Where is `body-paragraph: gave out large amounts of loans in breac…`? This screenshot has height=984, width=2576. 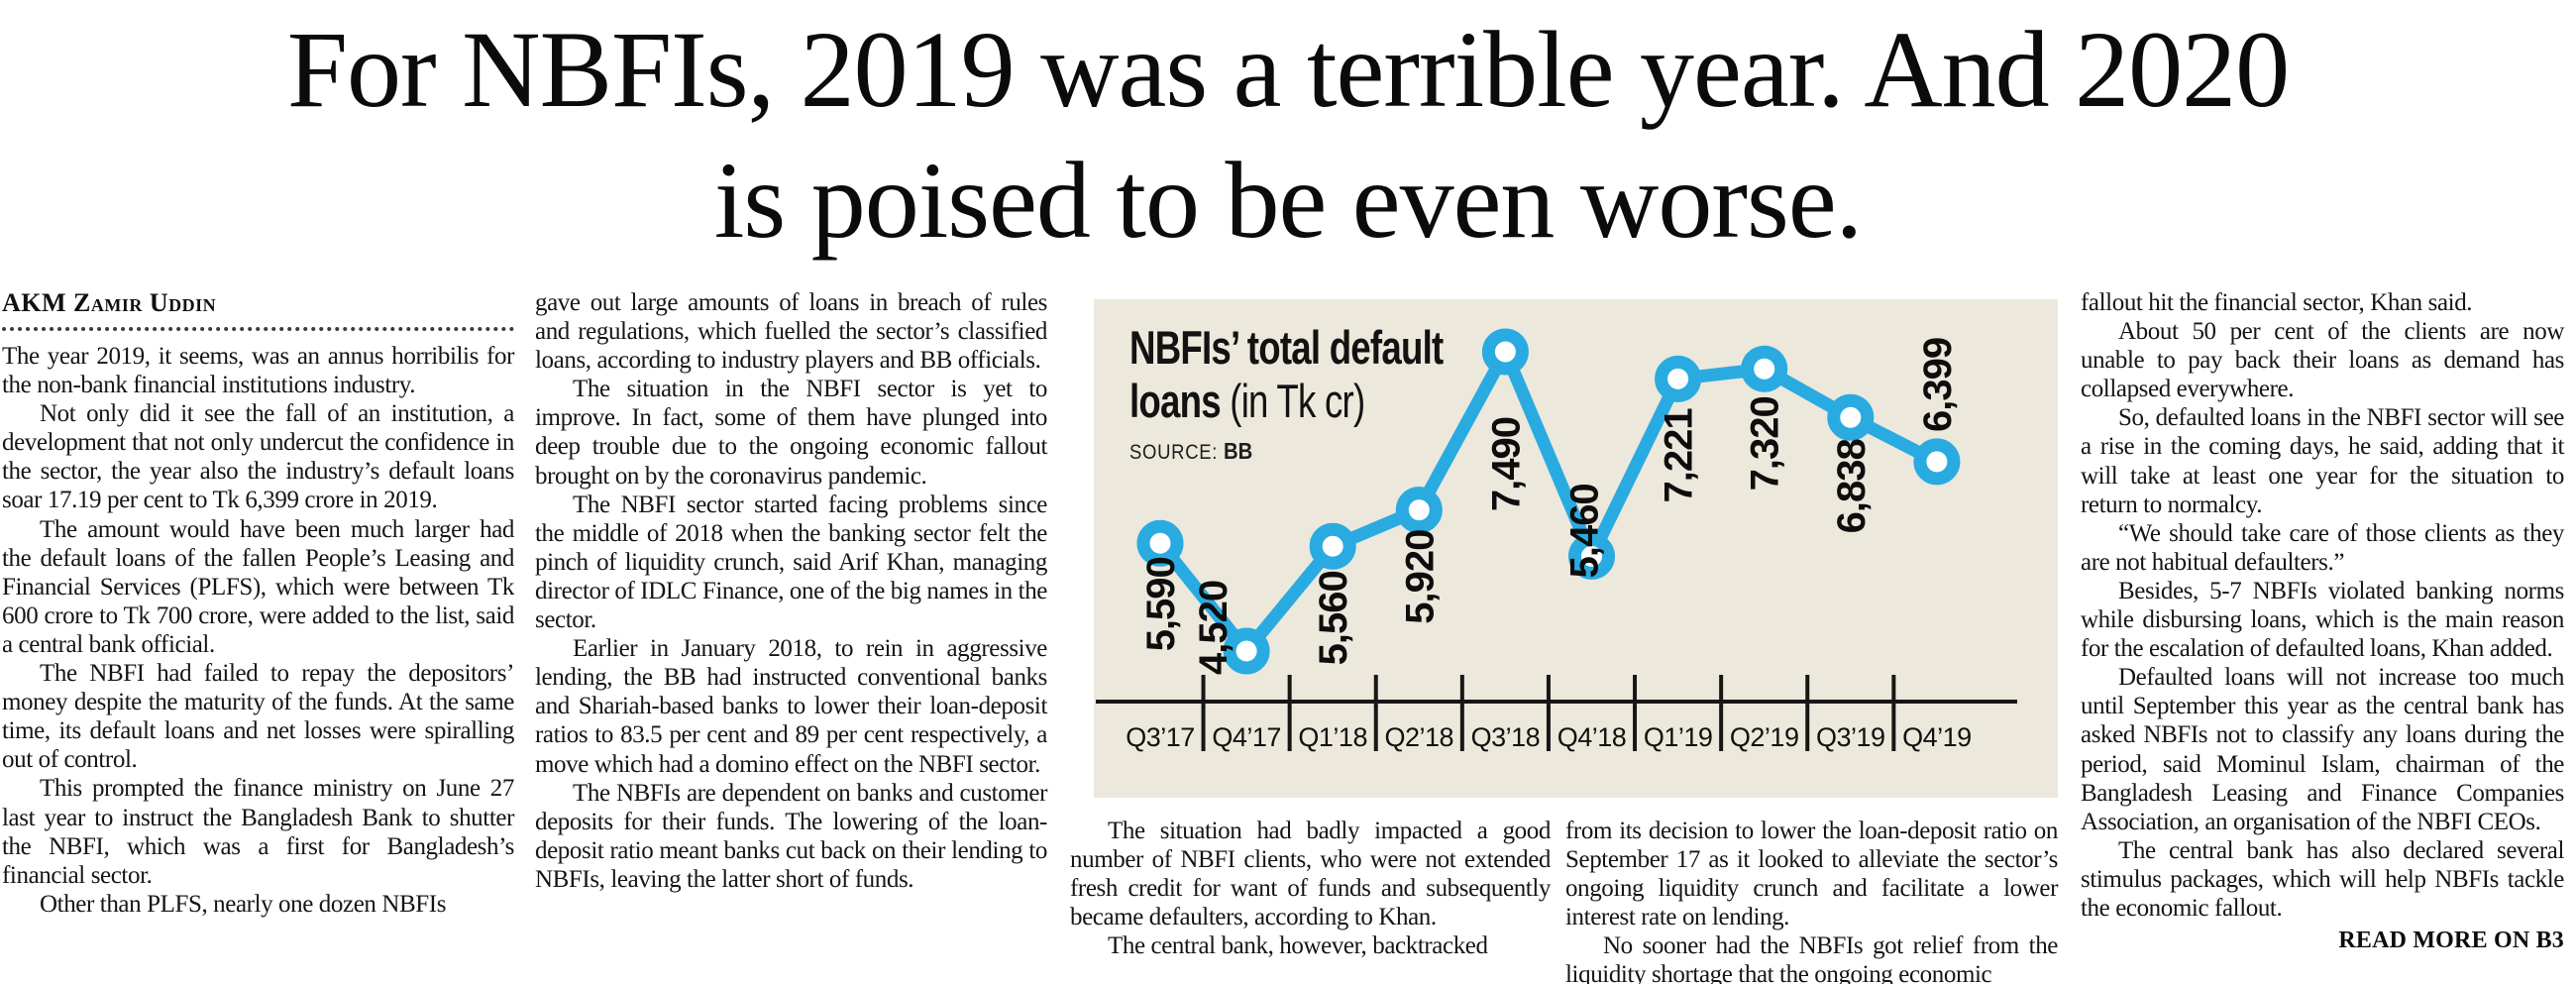
body-paragraph: gave out large amounts of loans in breac… is located at coordinates (791, 332).